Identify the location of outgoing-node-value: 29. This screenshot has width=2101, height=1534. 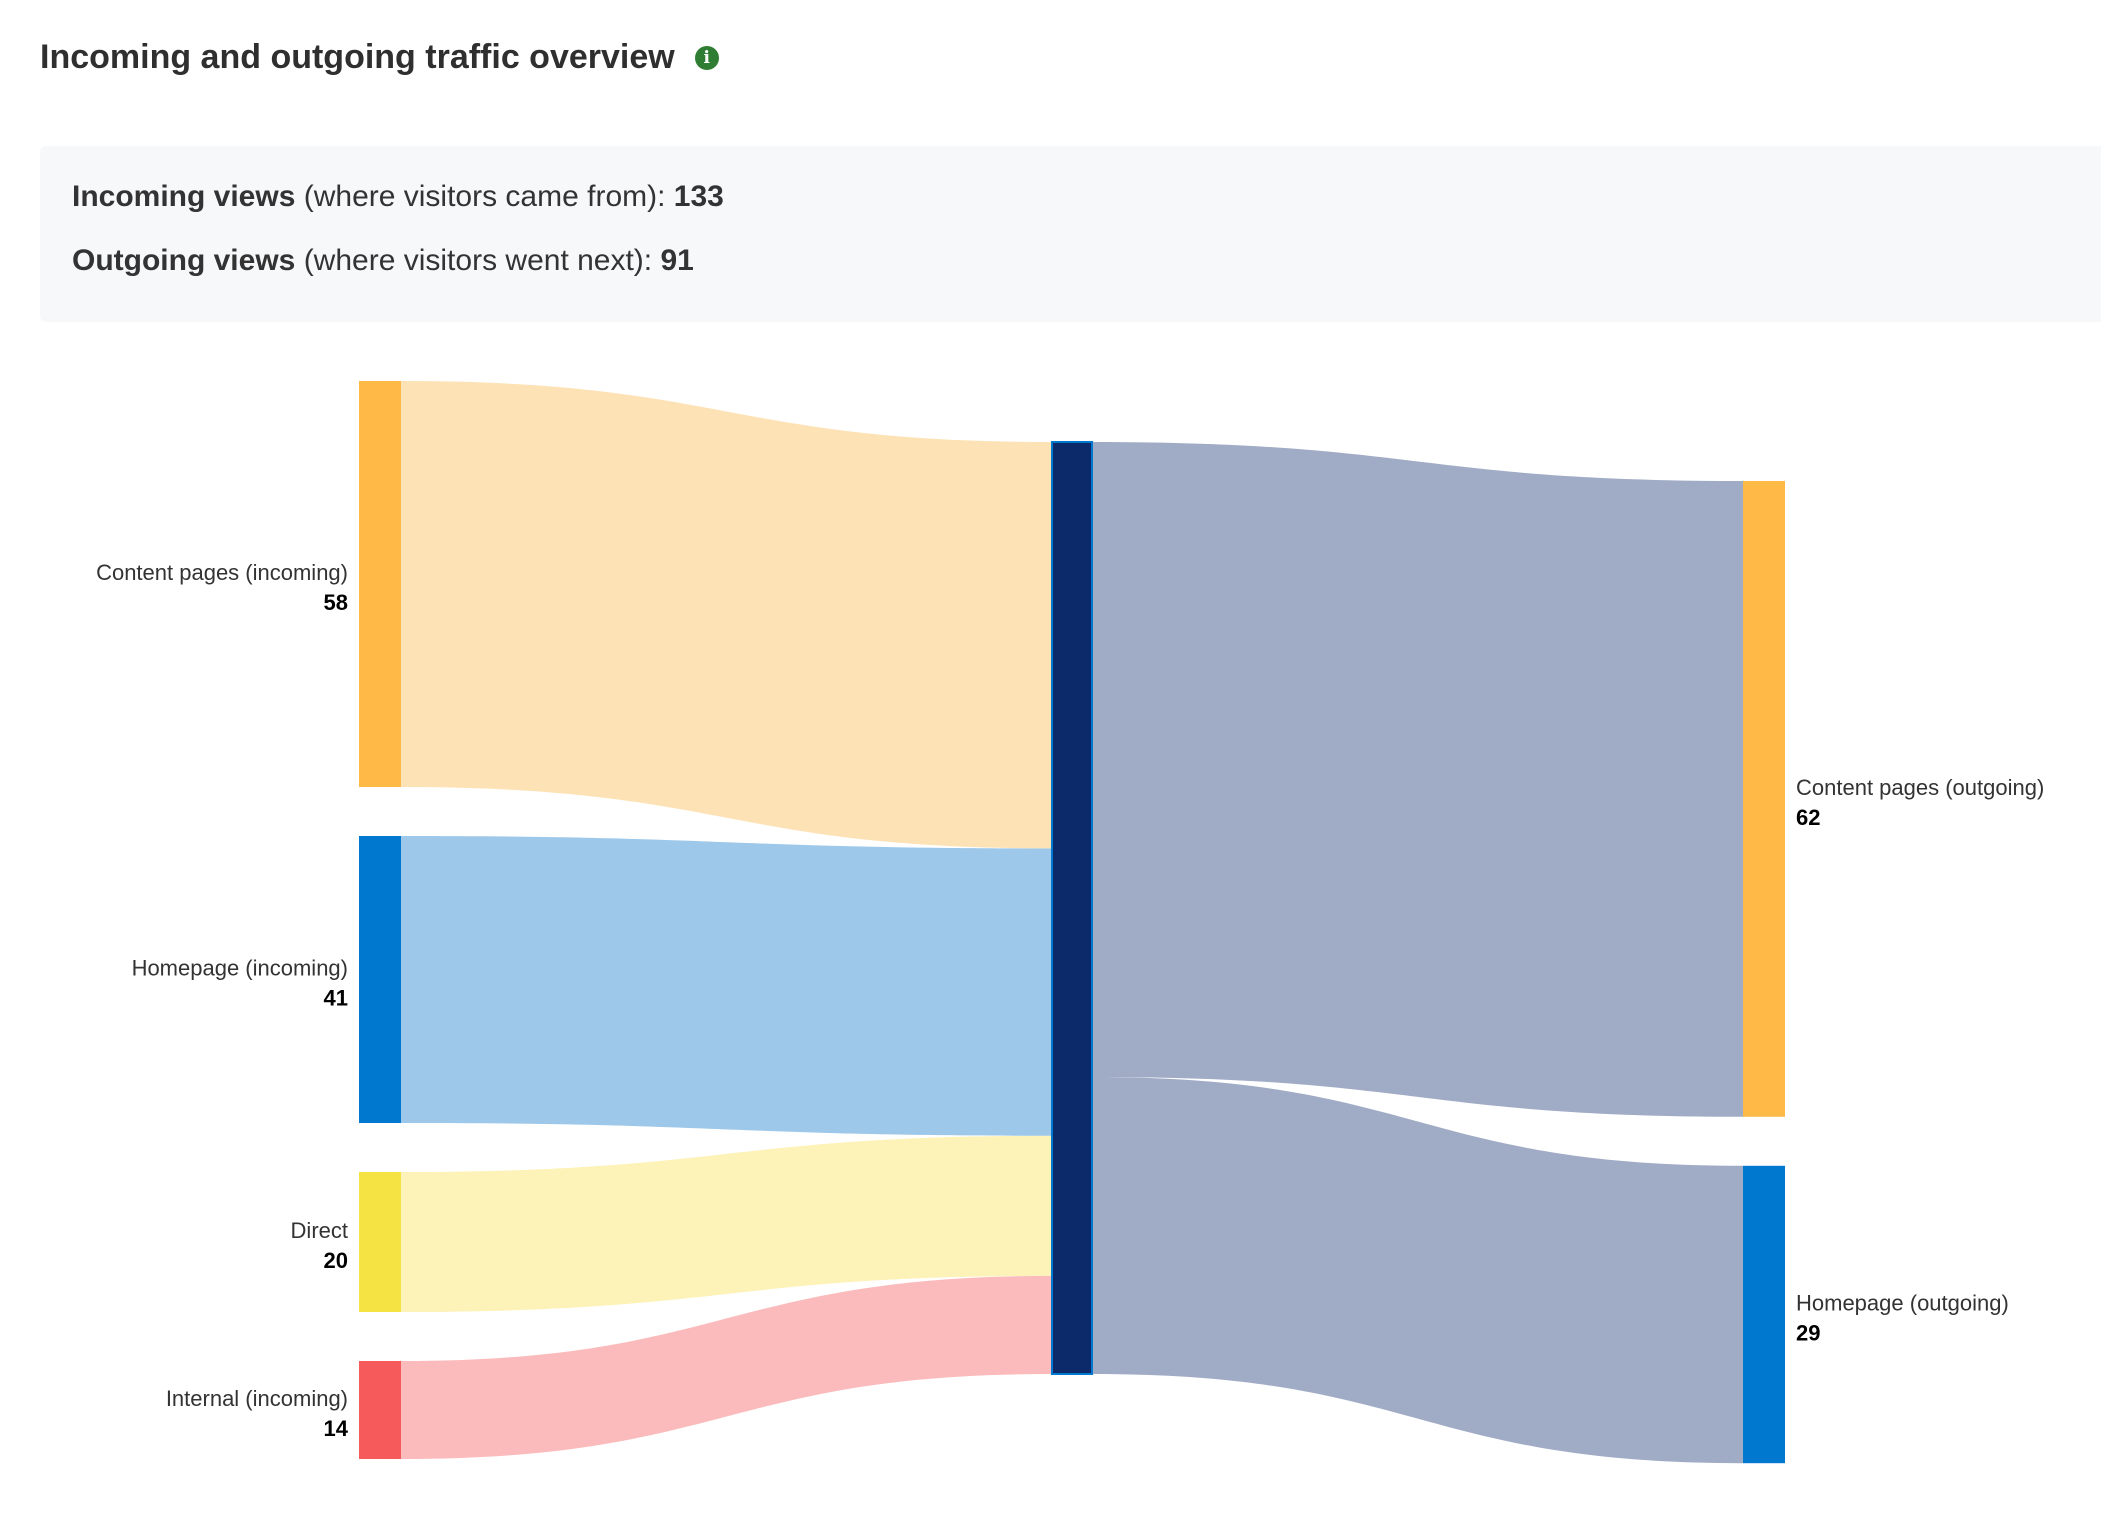
(1808, 1333).